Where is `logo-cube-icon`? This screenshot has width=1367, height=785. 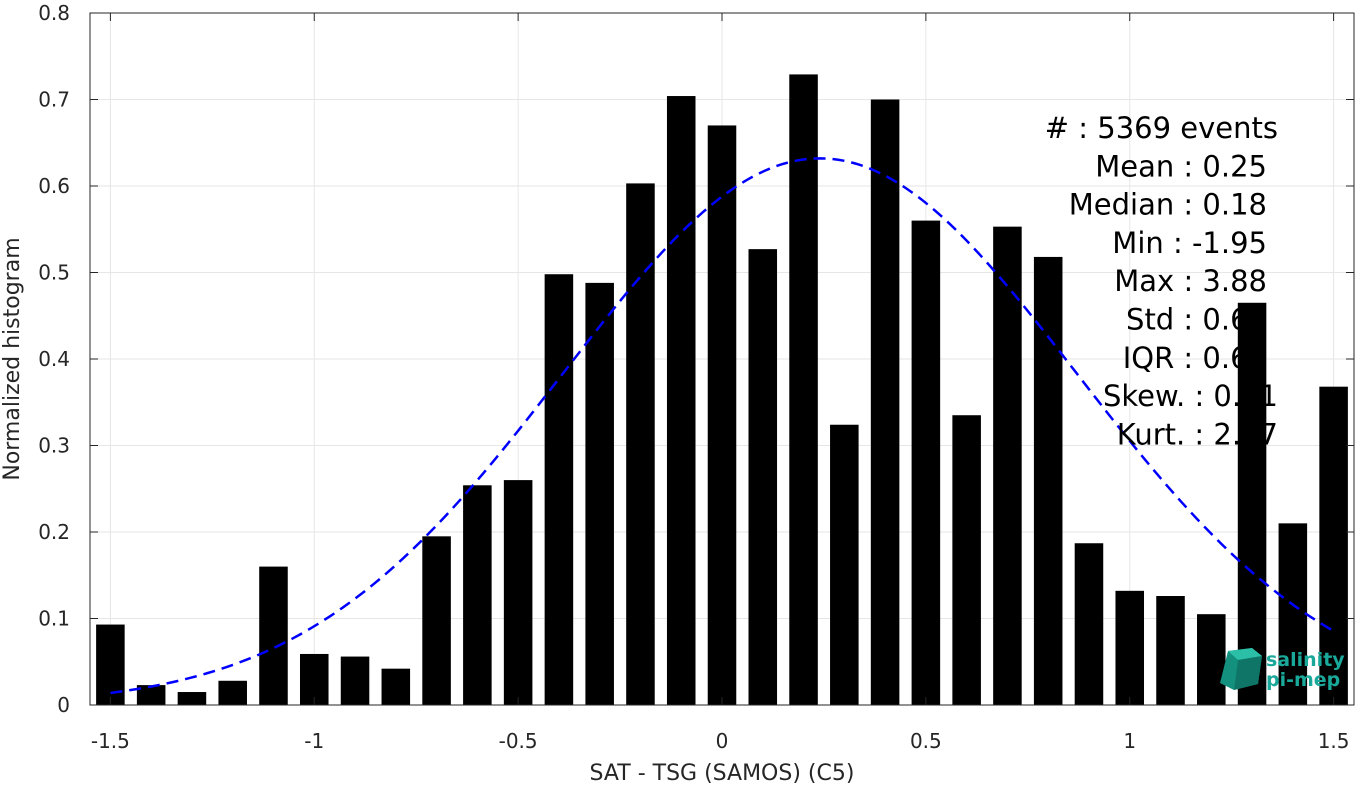 logo-cube-icon is located at coordinates (1241, 669).